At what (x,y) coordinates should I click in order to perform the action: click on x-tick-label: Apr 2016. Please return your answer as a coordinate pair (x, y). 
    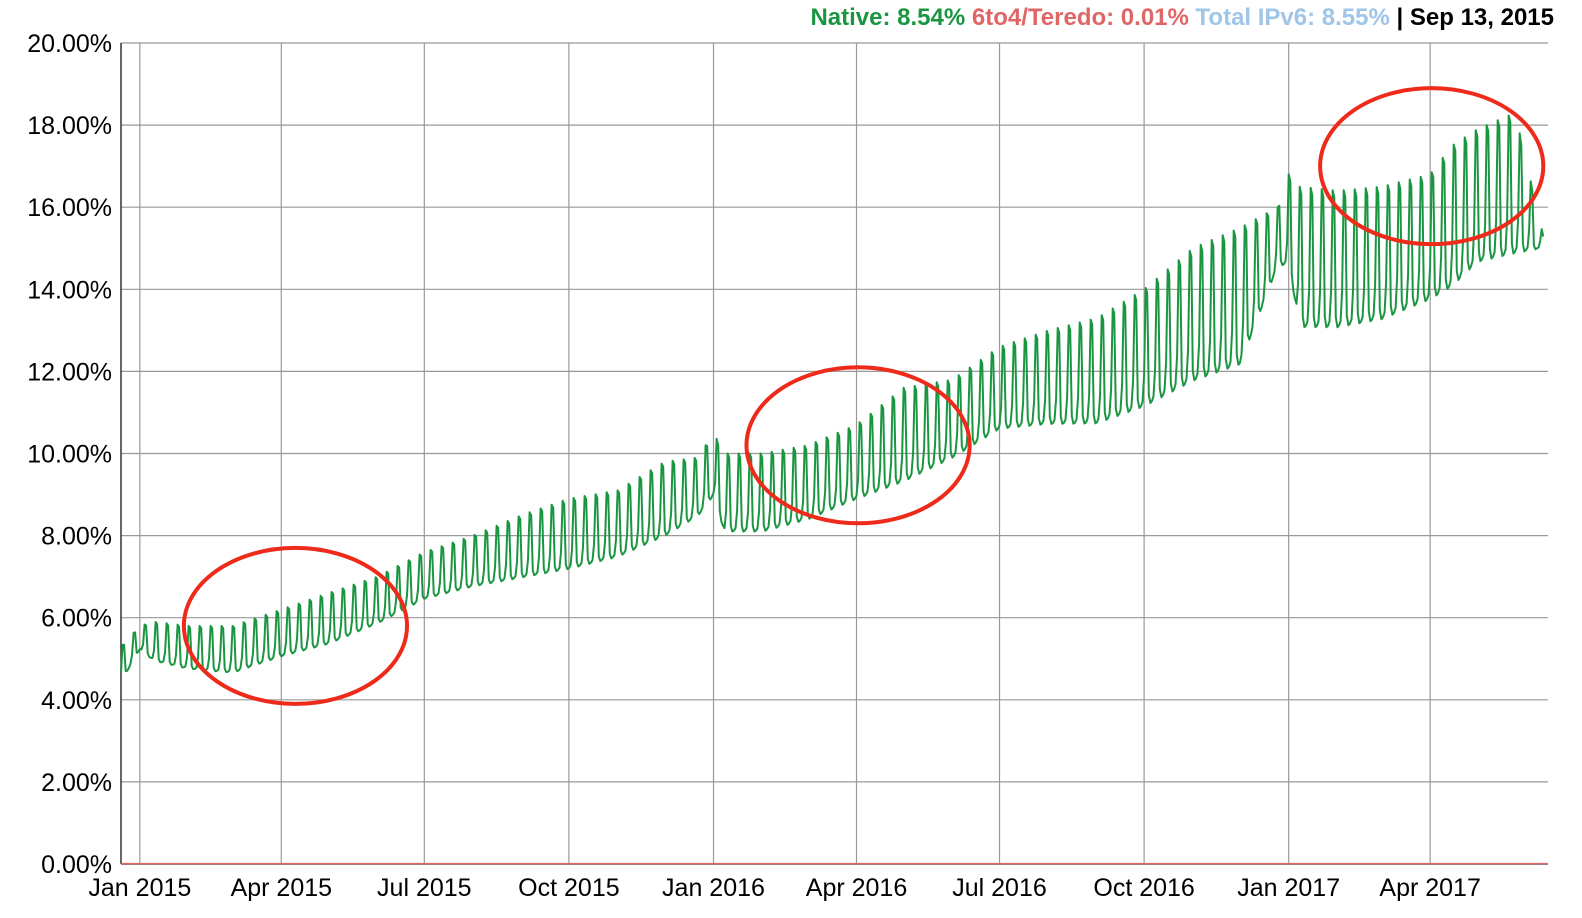
    Looking at the image, I should click on (856, 888).